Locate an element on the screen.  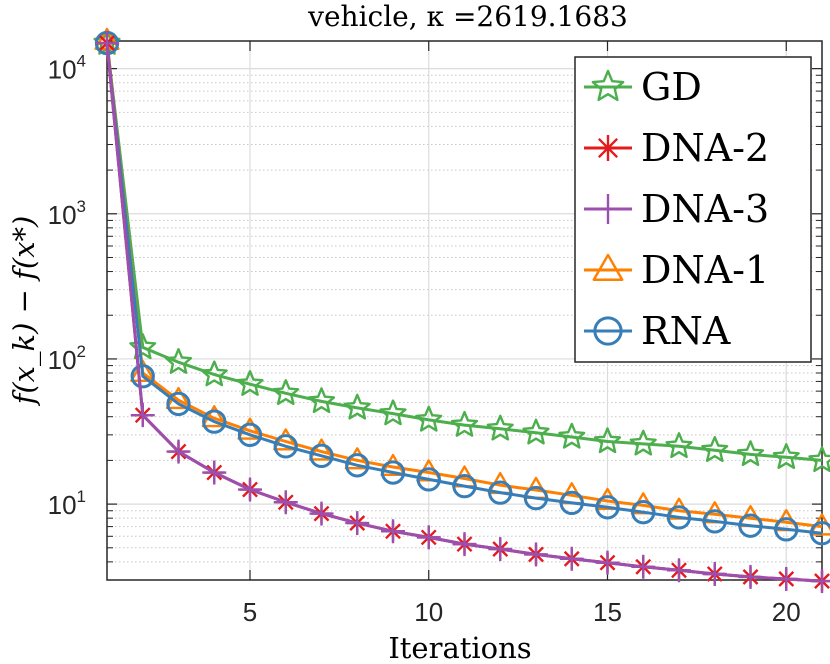
y-tick-label-exponent: 2 is located at coordinates (81, 351).